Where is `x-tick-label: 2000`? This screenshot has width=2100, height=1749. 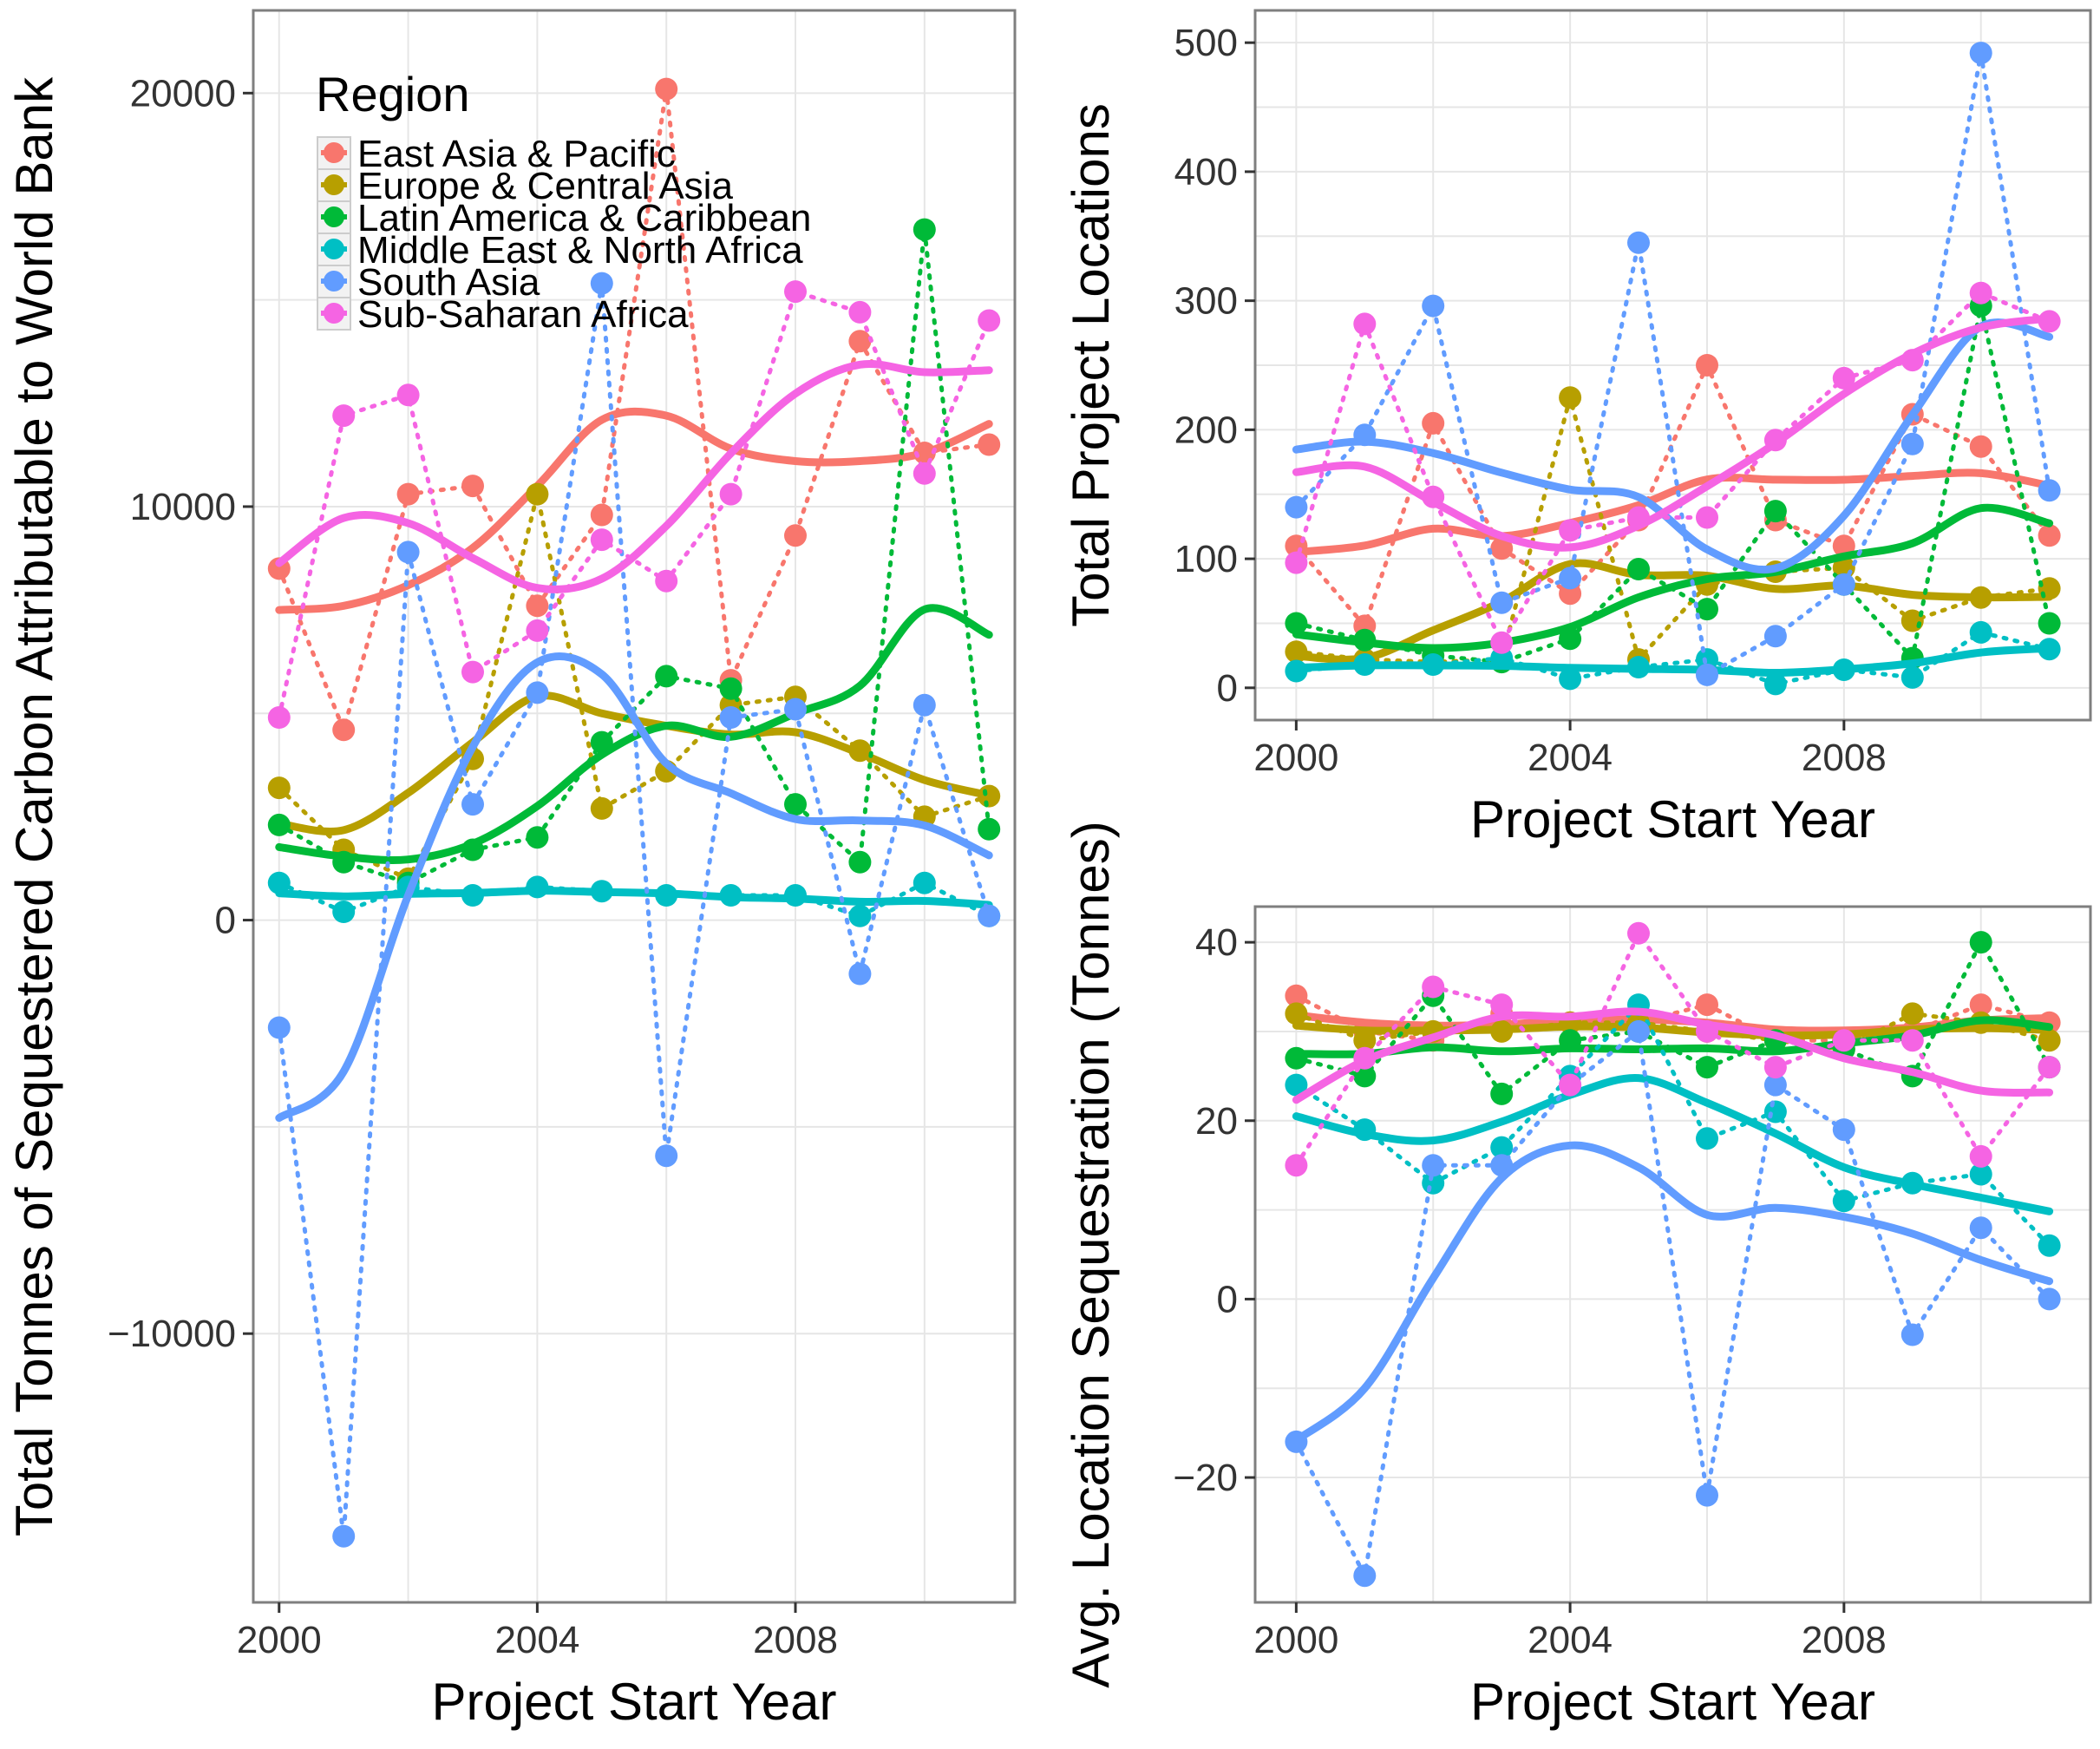 x-tick-label: 2000 is located at coordinates (279, 1640).